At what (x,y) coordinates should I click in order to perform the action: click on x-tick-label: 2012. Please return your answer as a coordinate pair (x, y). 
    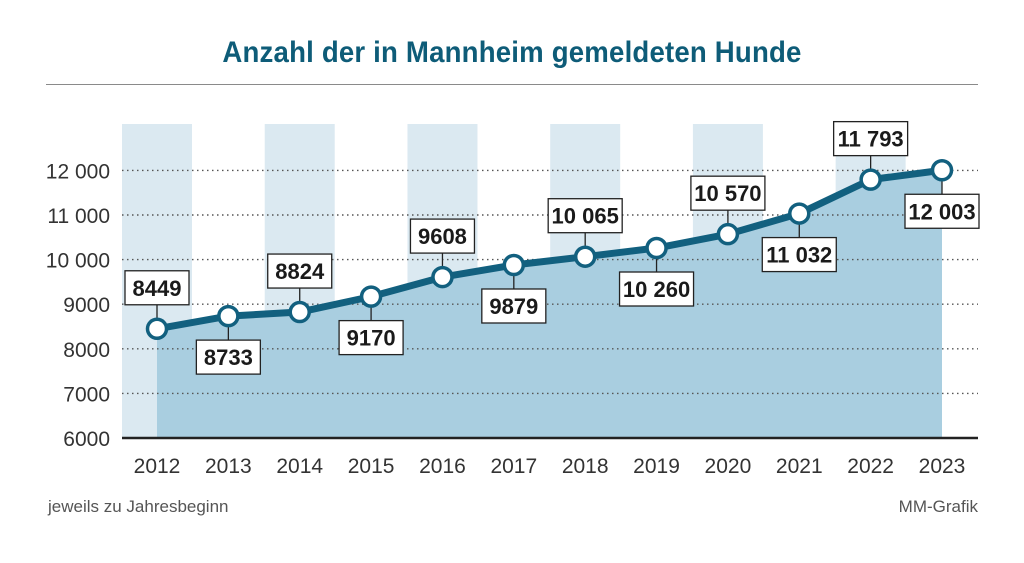
    Looking at the image, I should click on (157, 466).